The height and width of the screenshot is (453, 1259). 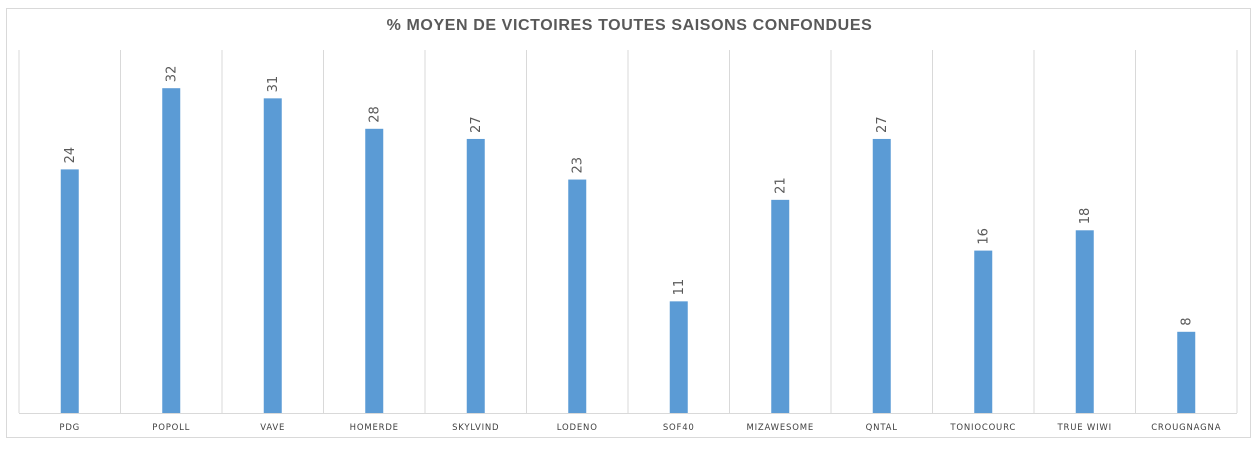 I want to click on data-label: 16, so click(x=984, y=236).